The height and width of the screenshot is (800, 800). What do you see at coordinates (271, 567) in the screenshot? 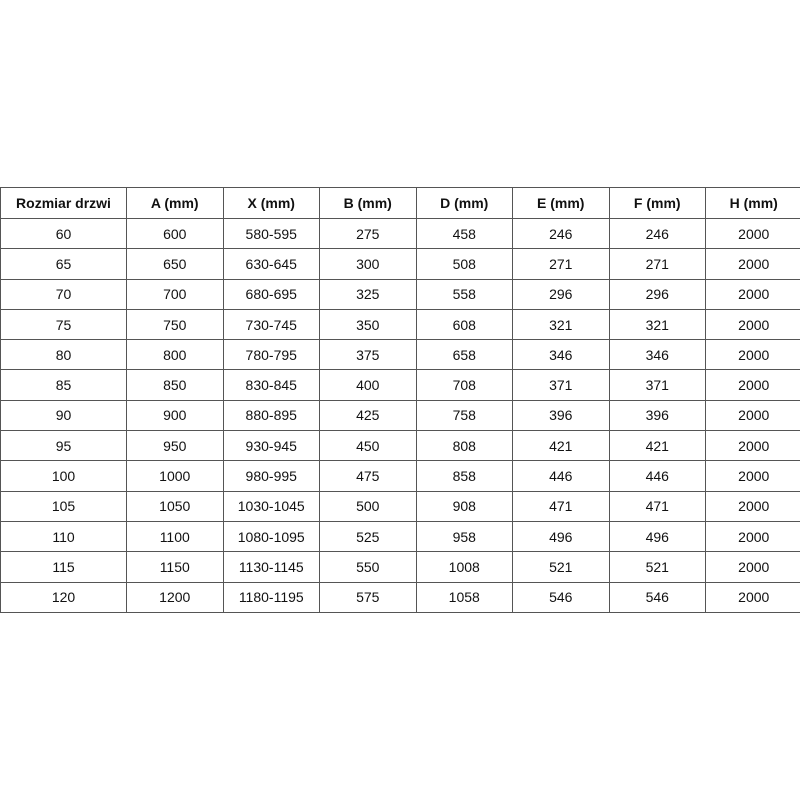
I see `table-cell: 1130-1145` at bounding box center [271, 567].